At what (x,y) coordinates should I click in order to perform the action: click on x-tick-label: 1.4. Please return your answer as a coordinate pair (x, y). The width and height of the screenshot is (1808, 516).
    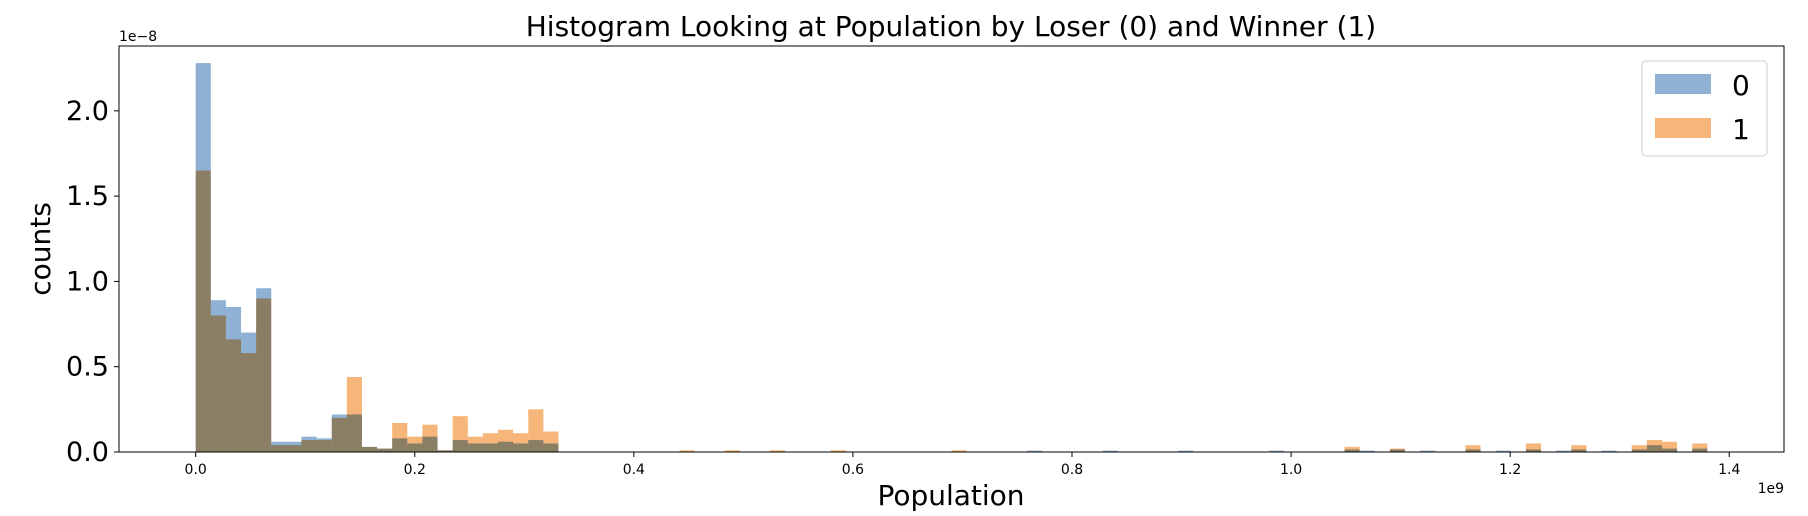
    Looking at the image, I should click on (1729, 470).